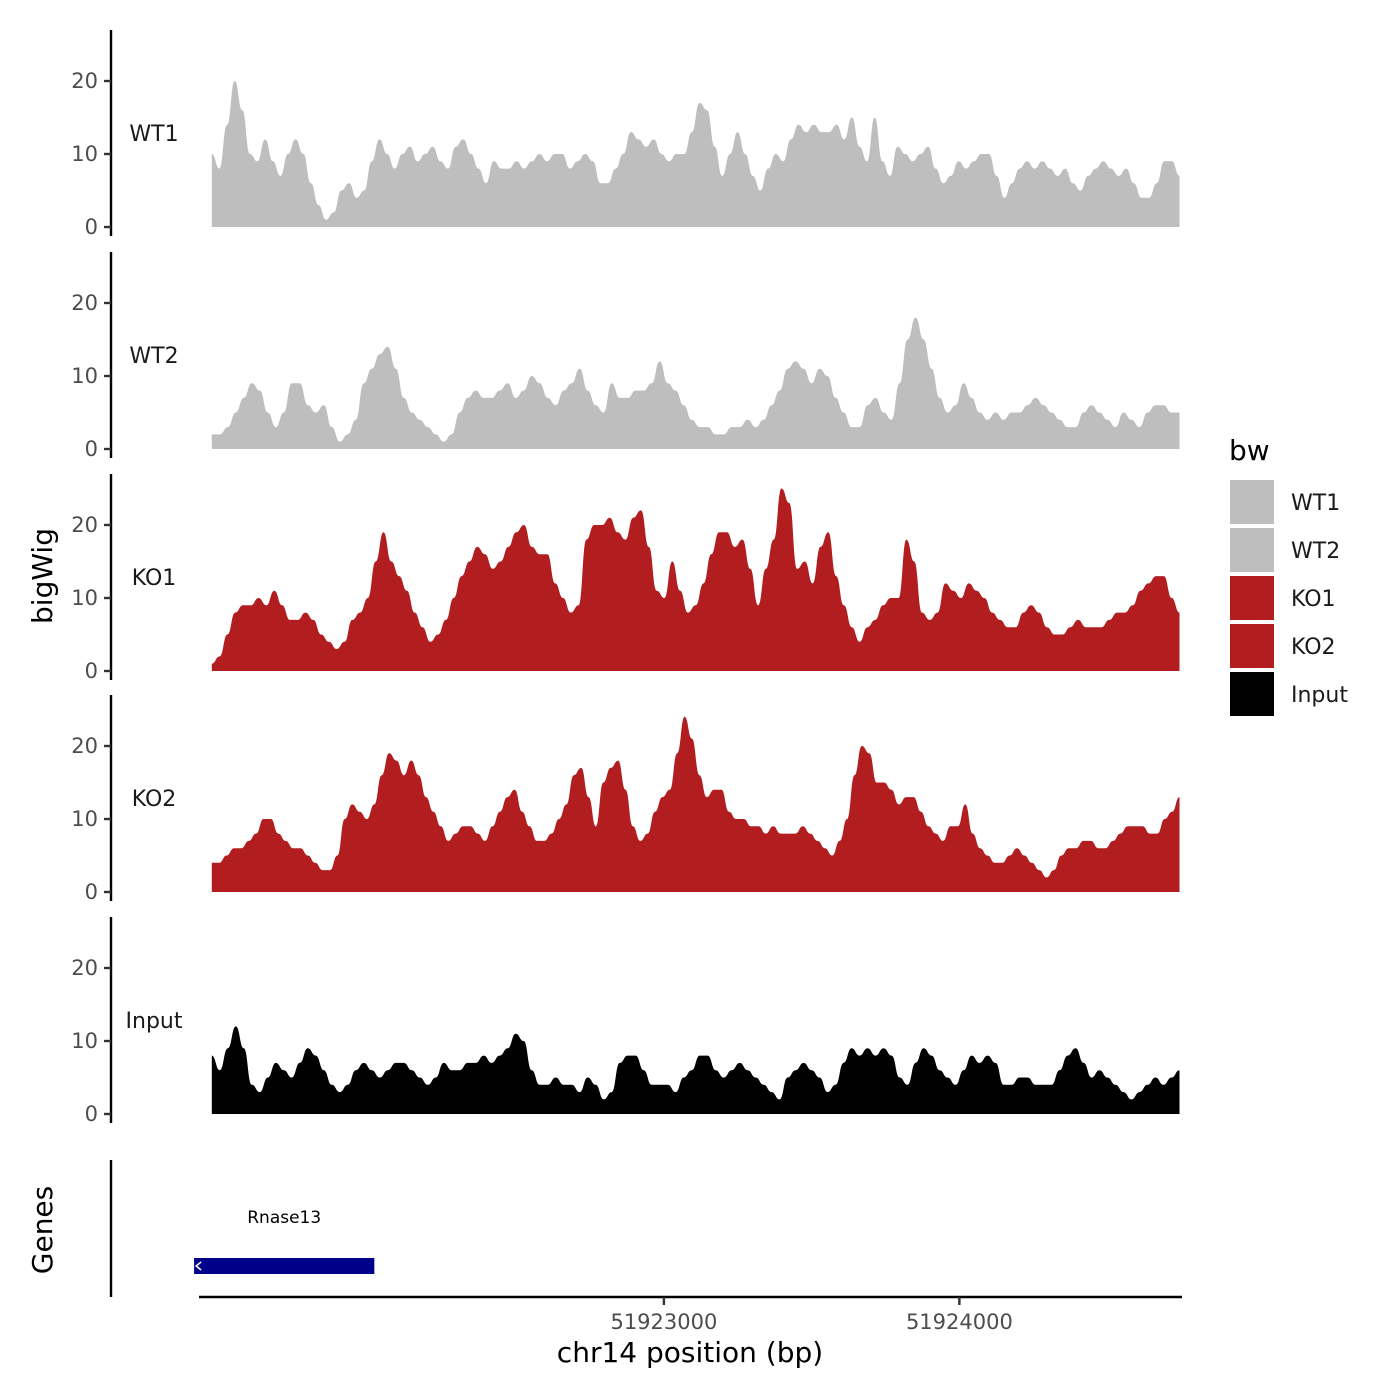  Describe the element at coordinates (695, 1070) in the screenshot. I see `signal-area-input` at that location.